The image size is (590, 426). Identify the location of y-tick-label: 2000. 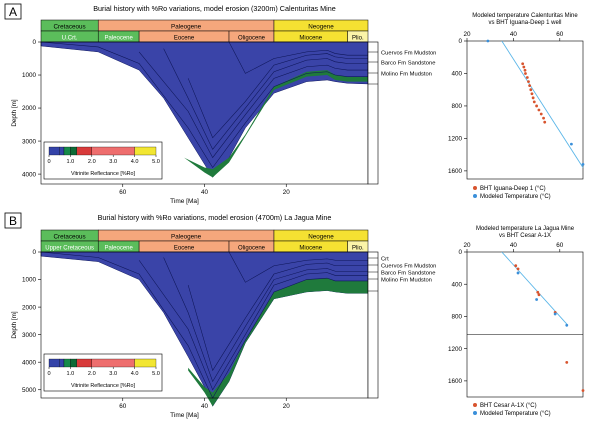
(29, 108).